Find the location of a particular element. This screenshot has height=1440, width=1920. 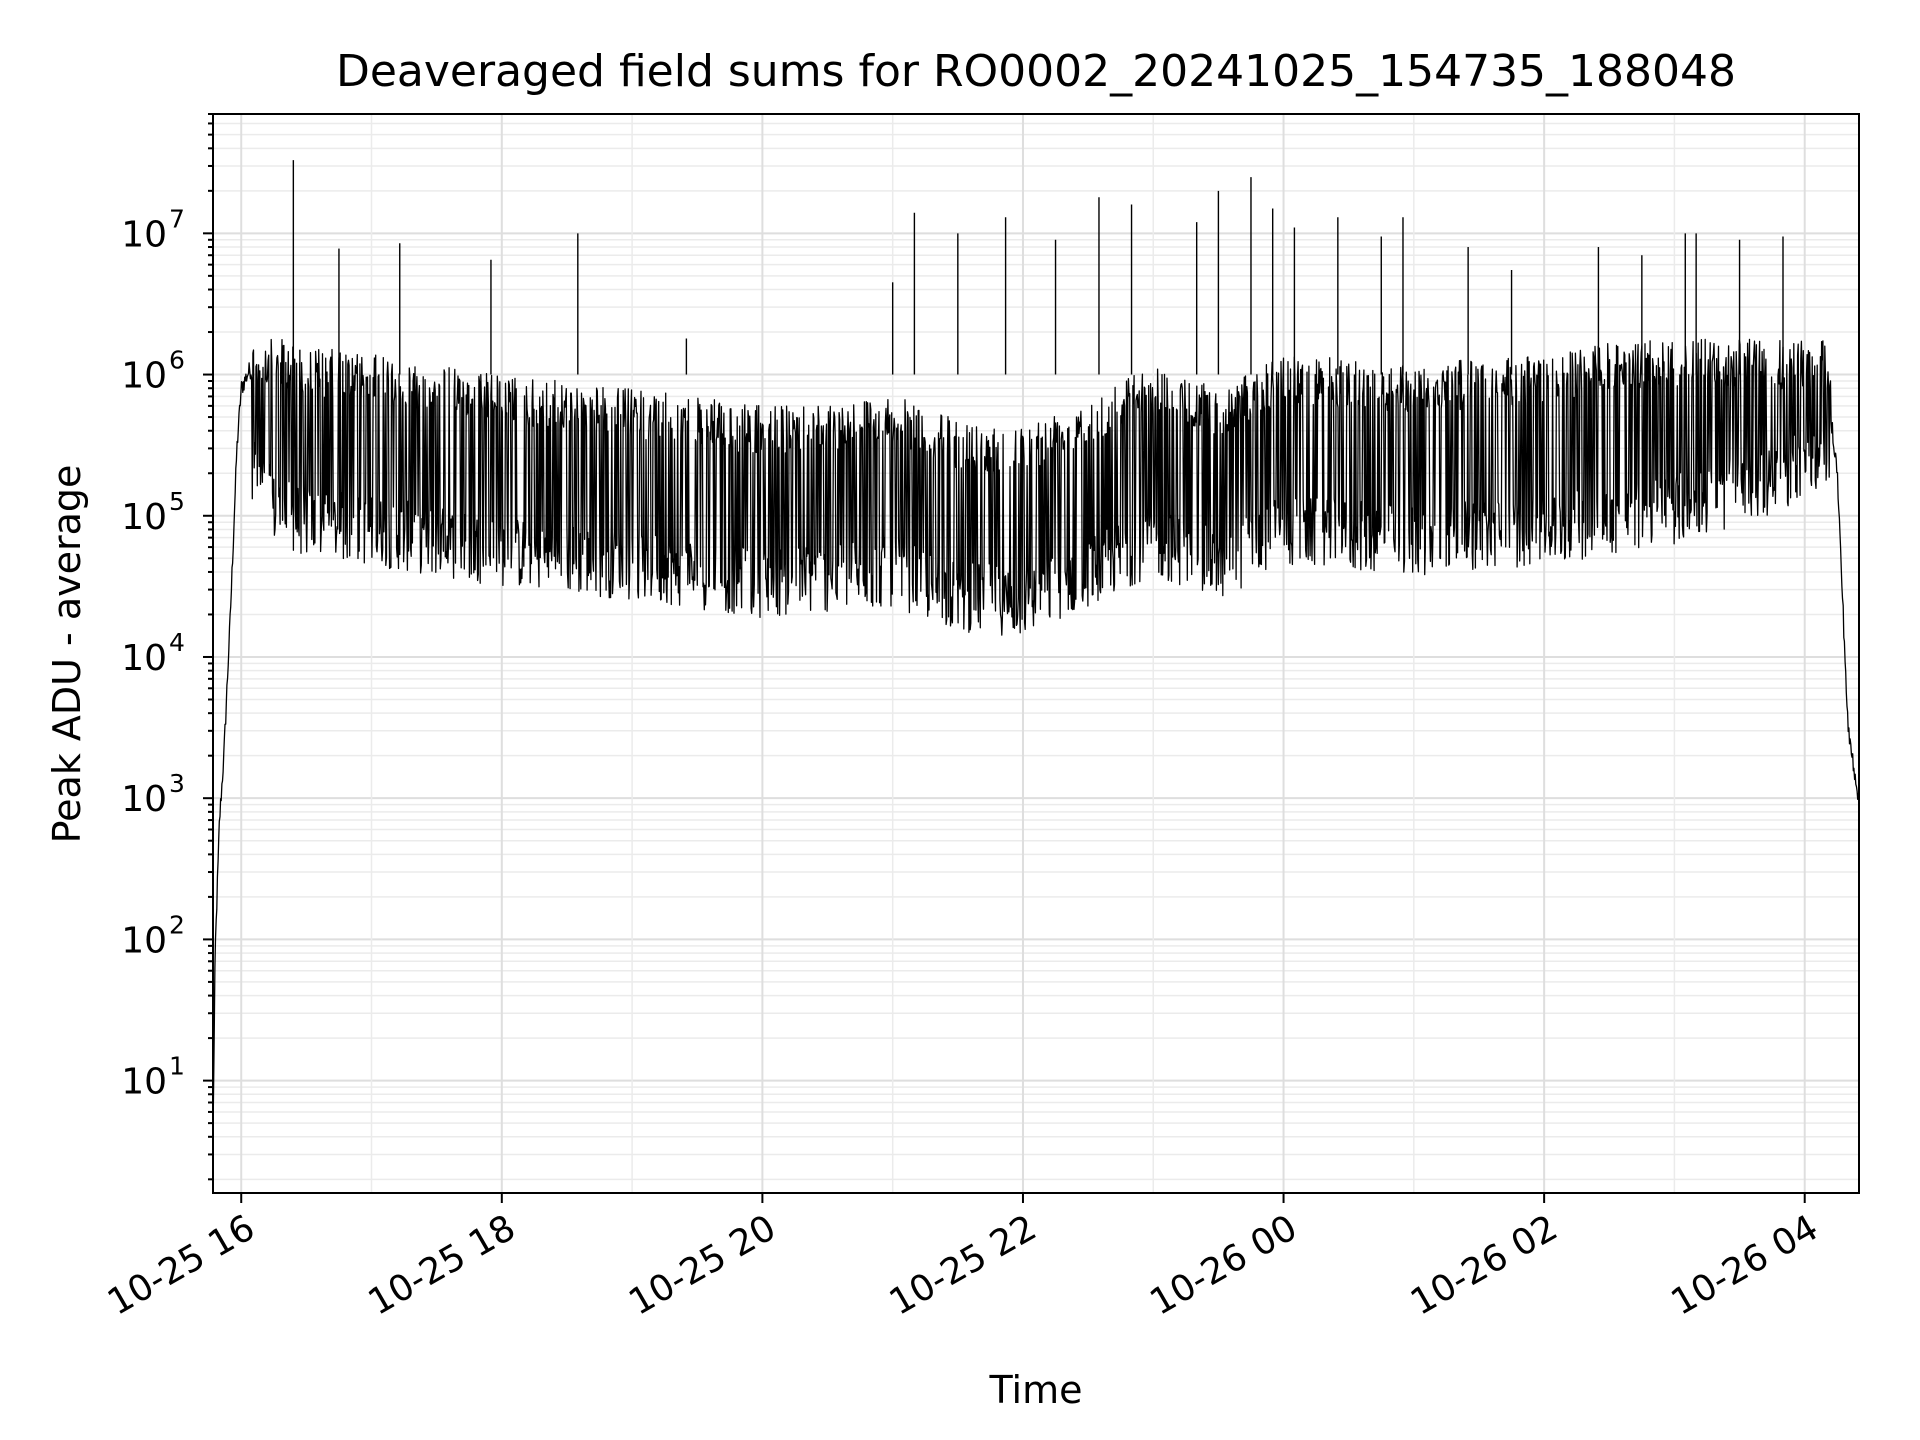

y-tick-exponent: 2 is located at coordinates (177, 924).